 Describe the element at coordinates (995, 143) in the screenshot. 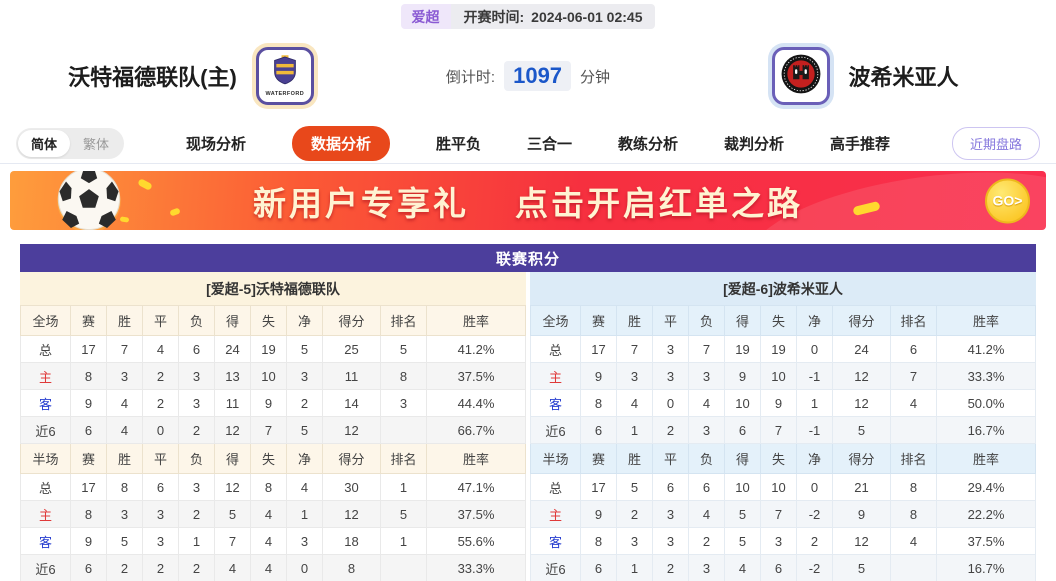

I see `recent-trend-button: 近期盘路` at that location.